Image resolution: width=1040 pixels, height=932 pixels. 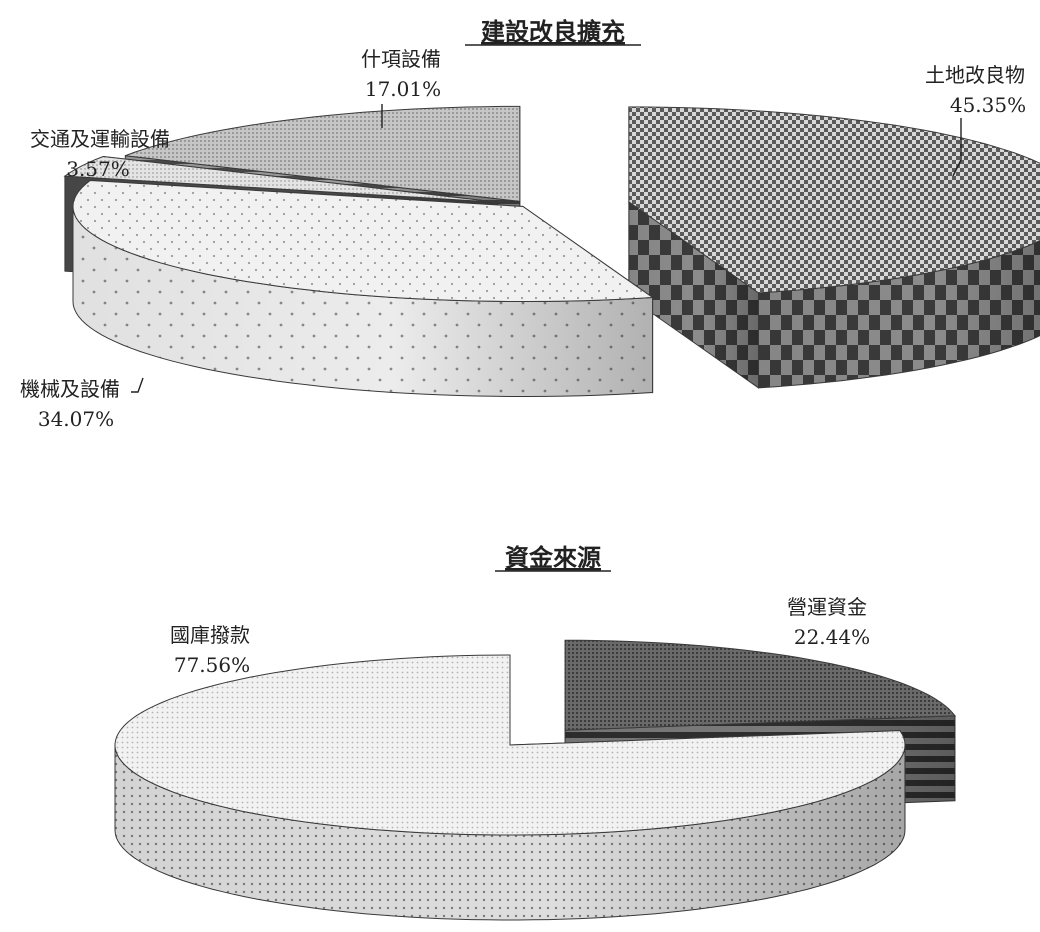 What do you see at coordinates (210, 635) in the screenshot?
I see `slice-label-name: 國庫撥款` at bounding box center [210, 635].